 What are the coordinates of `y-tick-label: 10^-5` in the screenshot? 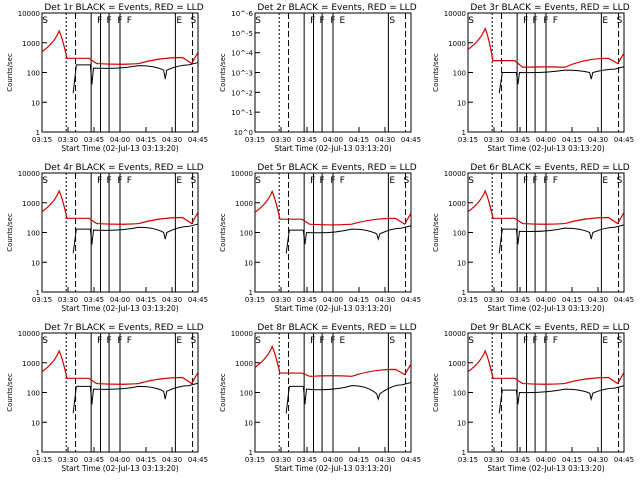 It's located at (242, 34).